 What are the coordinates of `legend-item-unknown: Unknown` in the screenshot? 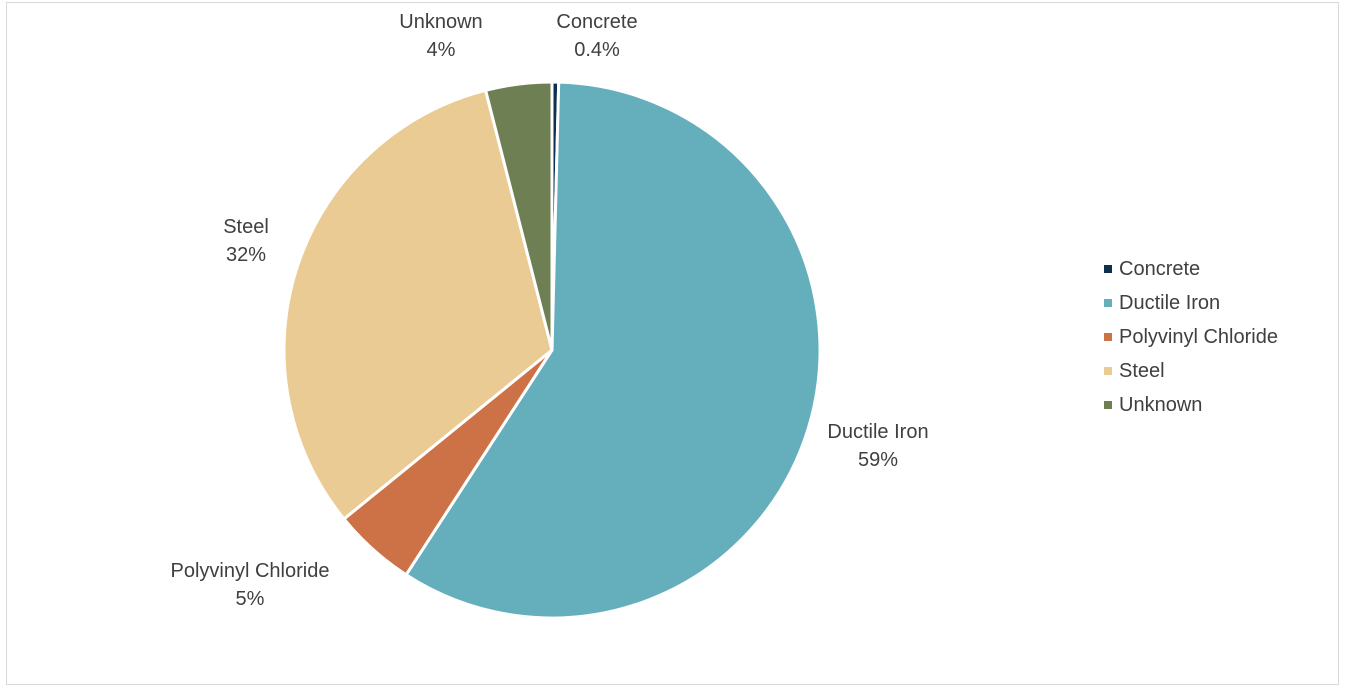 It's located at (1191, 405).